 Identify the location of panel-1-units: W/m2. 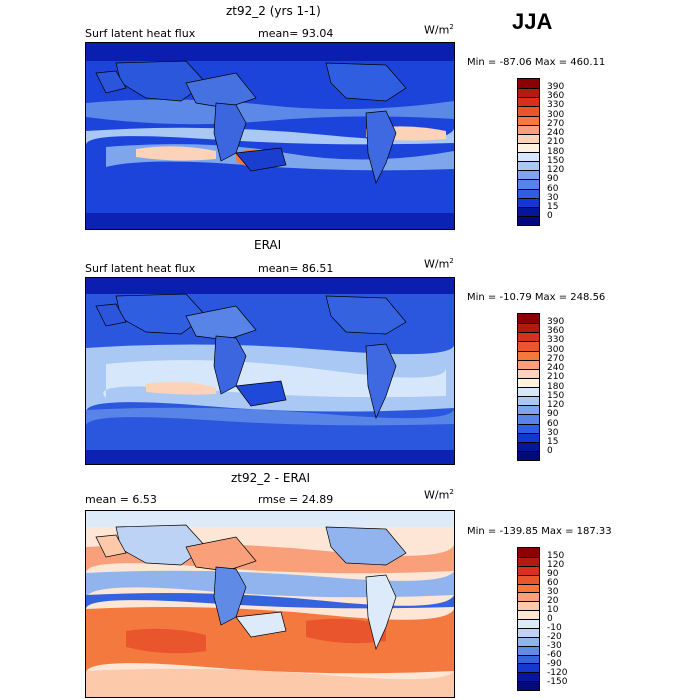
(439, 30).